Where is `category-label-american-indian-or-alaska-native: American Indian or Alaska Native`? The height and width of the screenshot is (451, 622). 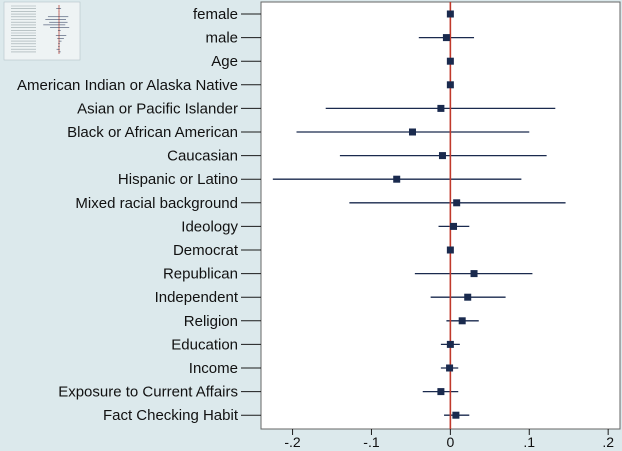 category-label-american-indian-or-alaska-native: American Indian or Alaska Native is located at coordinates (127, 85).